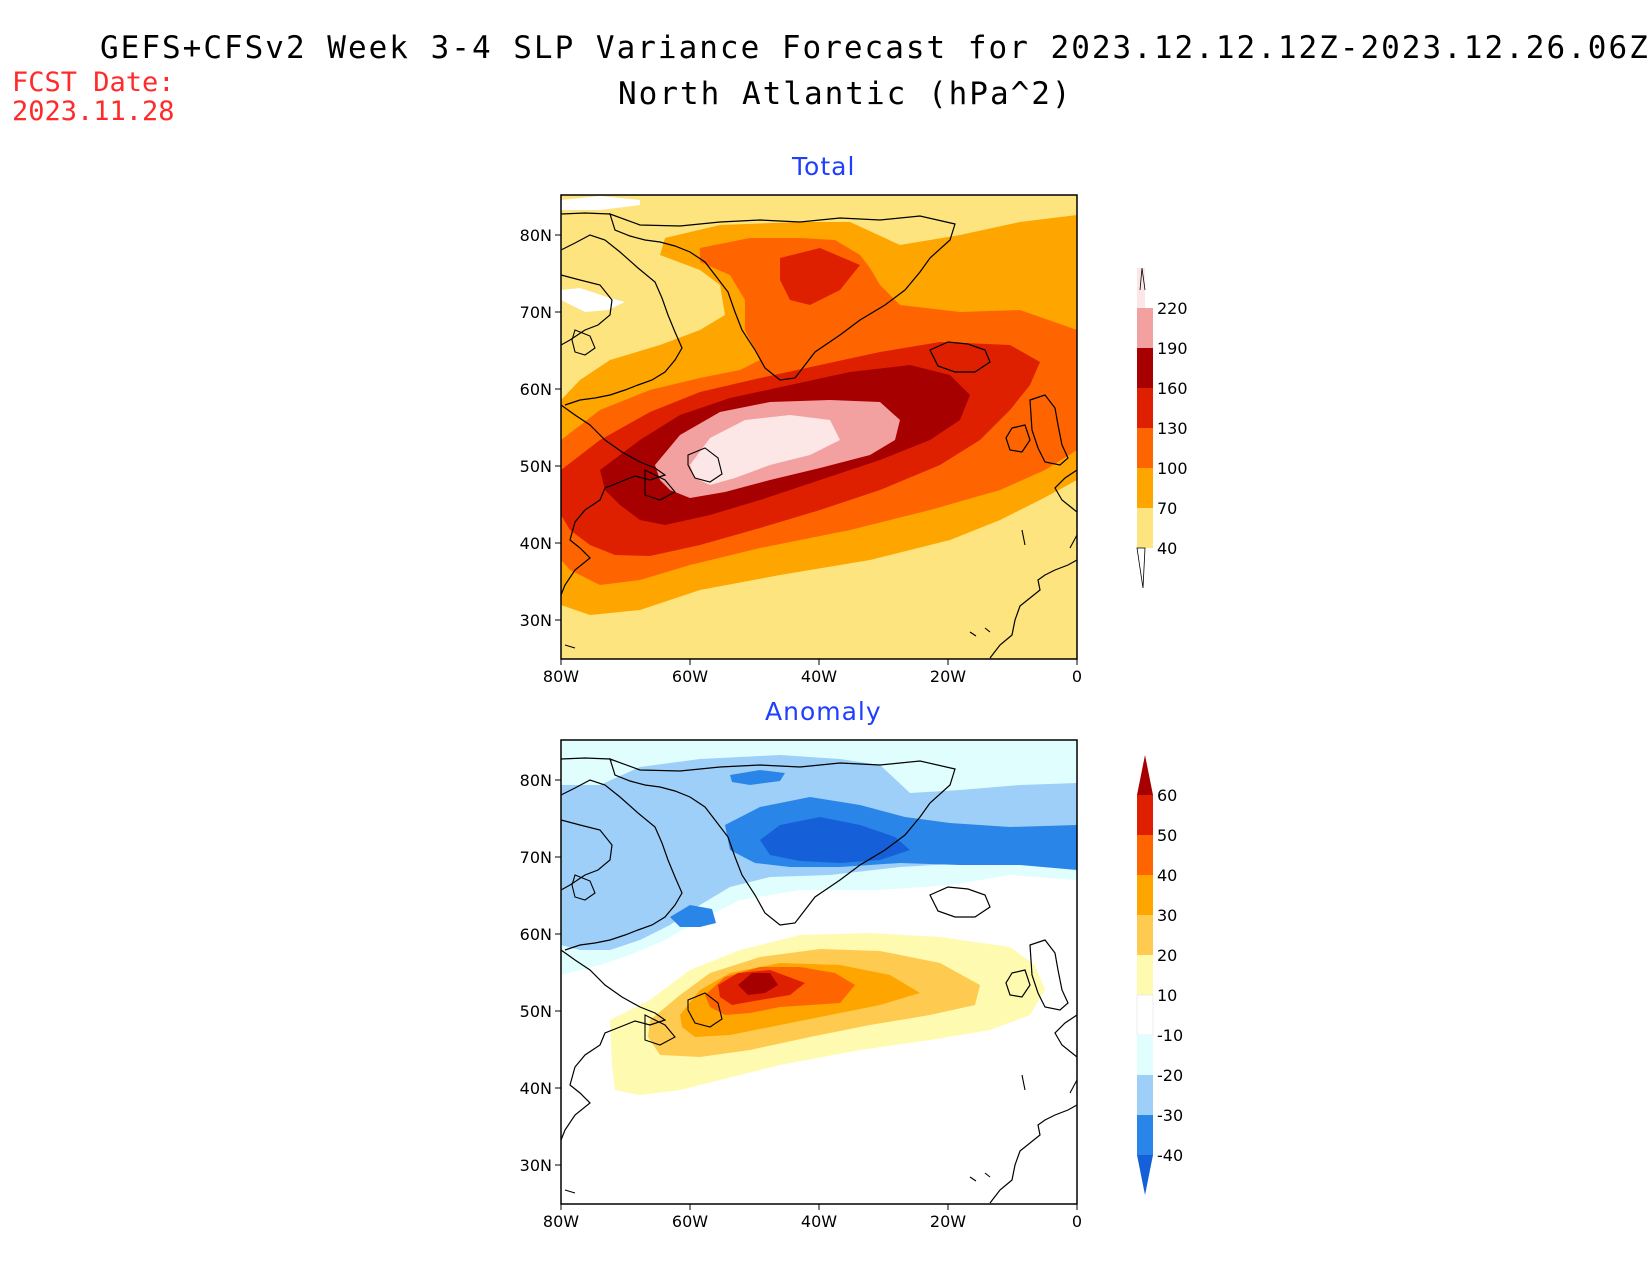 The width and height of the screenshot is (1650, 1275). What do you see at coordinates (1167, 508) in the screenshot?
I see `colorbar-label: 70` at bounding box center [1167, 508].